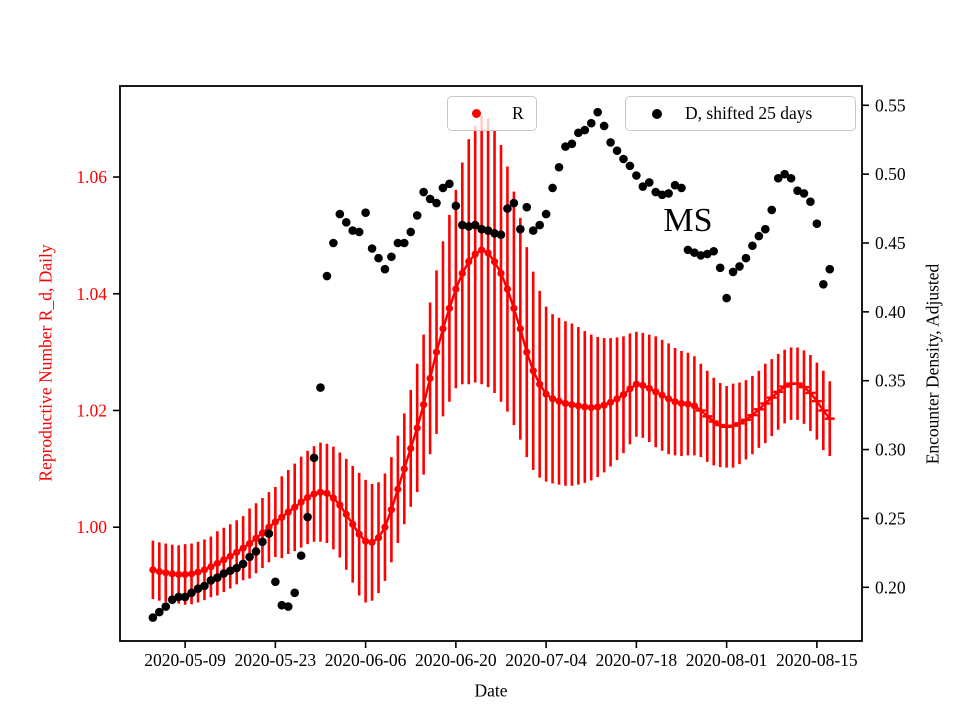  I want to click on legend-marker-r-dot-icon, so click(476, 113).